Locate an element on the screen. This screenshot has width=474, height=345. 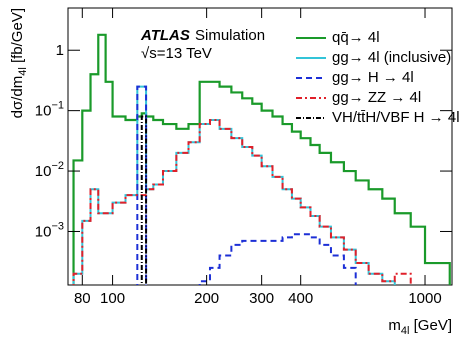
y-tick-exponent: −1 is located at coordinates (57, 106).